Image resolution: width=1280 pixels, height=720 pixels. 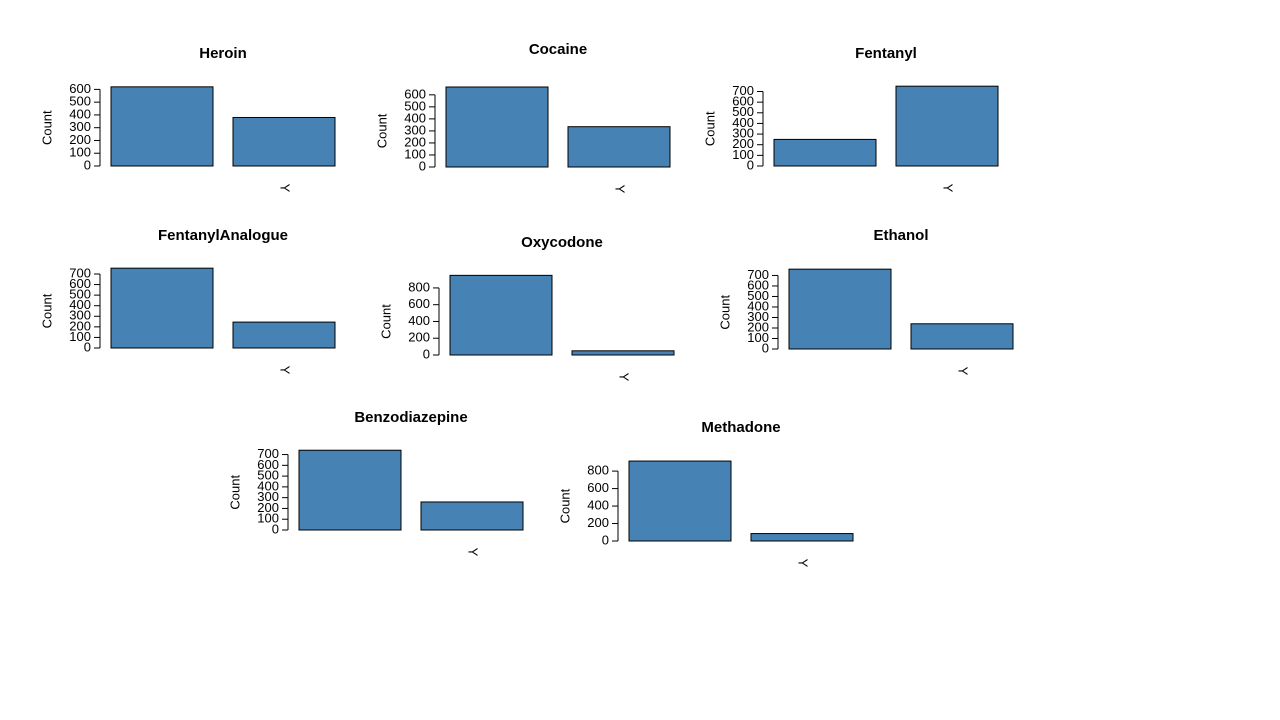 I want to click on chart-title: Methadone, so click(x=740, y=427).